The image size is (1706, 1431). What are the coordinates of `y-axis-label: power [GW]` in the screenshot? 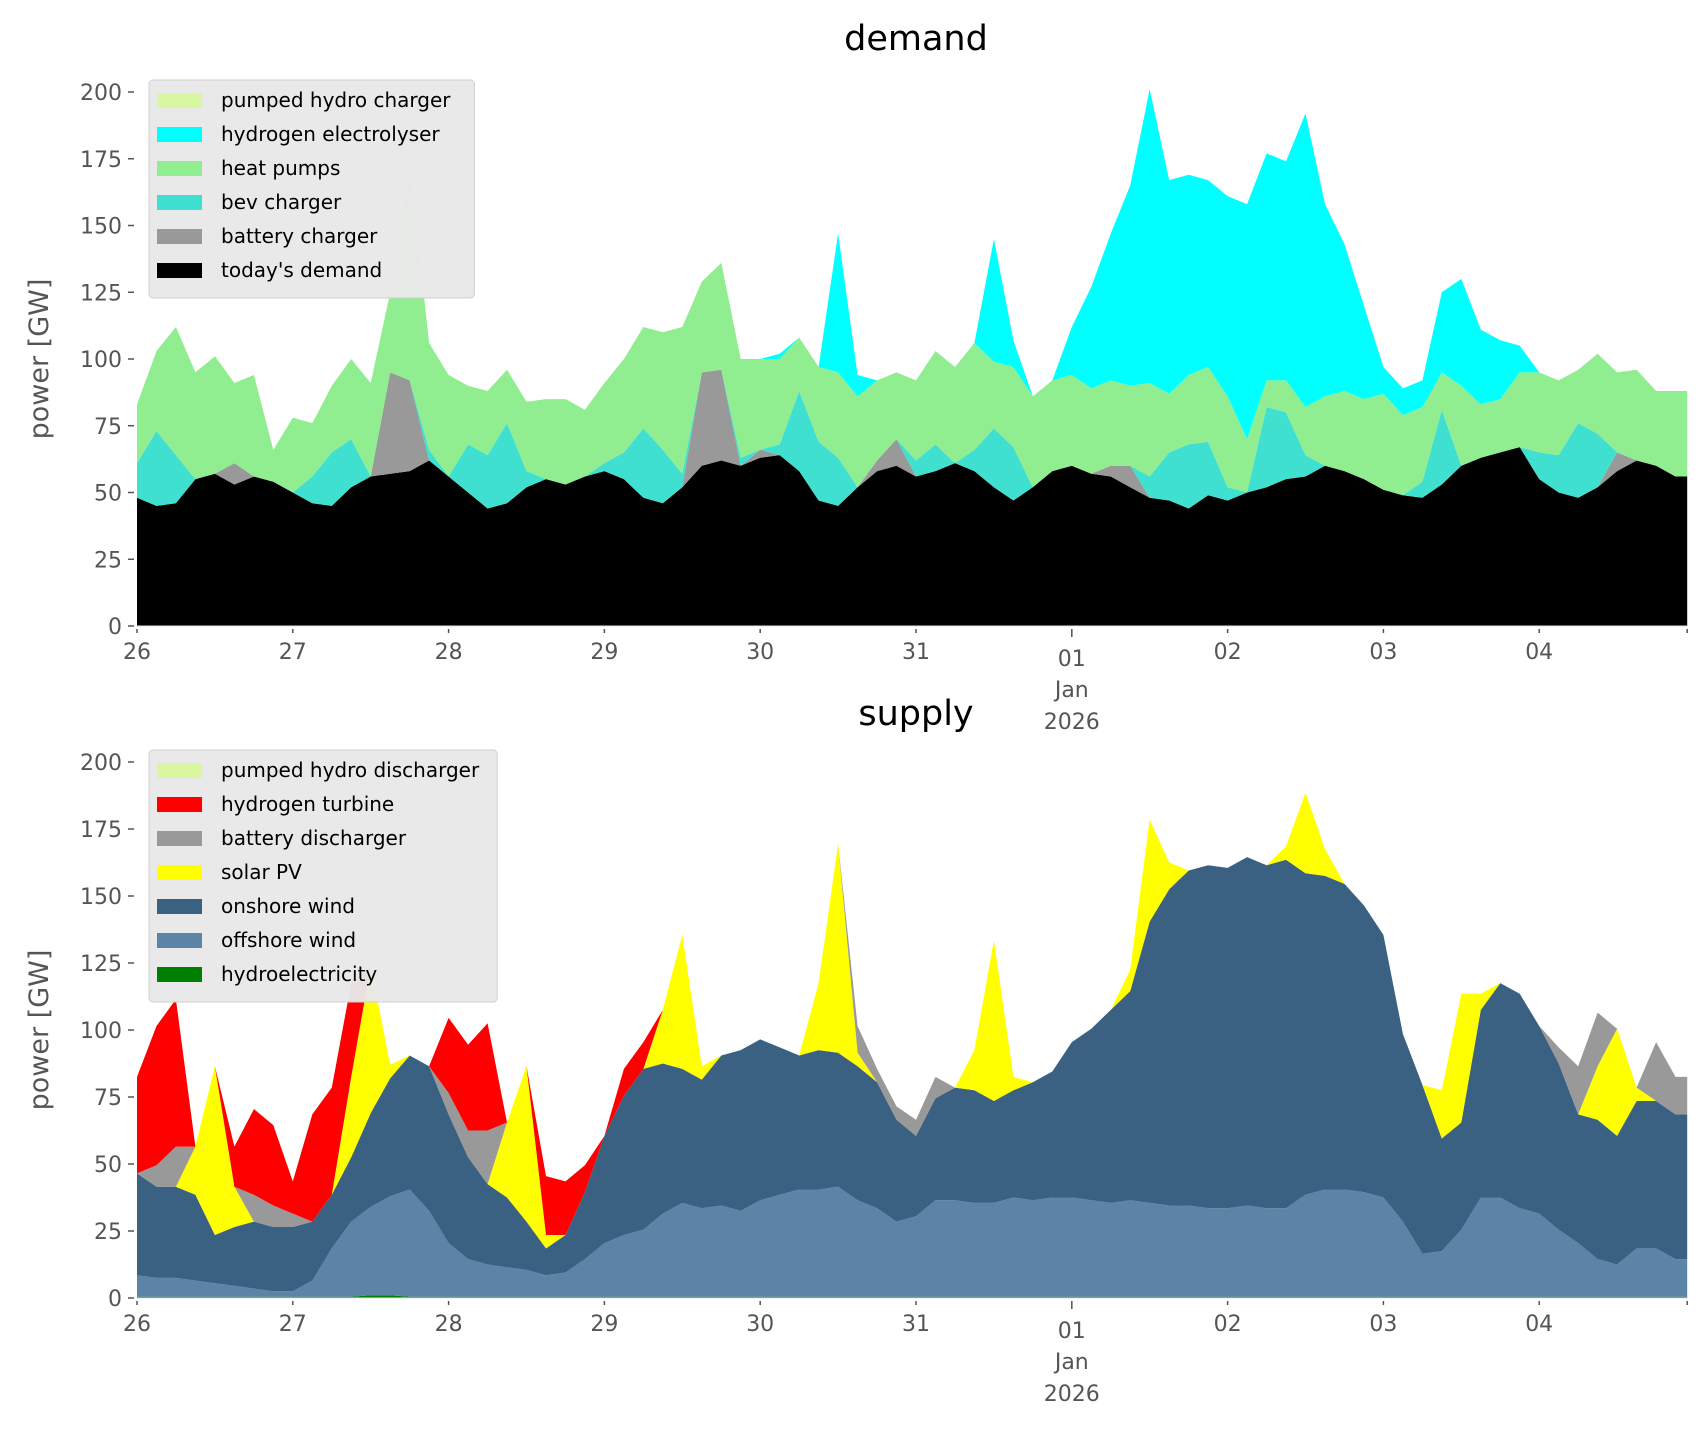 It's located at (39, 1030).